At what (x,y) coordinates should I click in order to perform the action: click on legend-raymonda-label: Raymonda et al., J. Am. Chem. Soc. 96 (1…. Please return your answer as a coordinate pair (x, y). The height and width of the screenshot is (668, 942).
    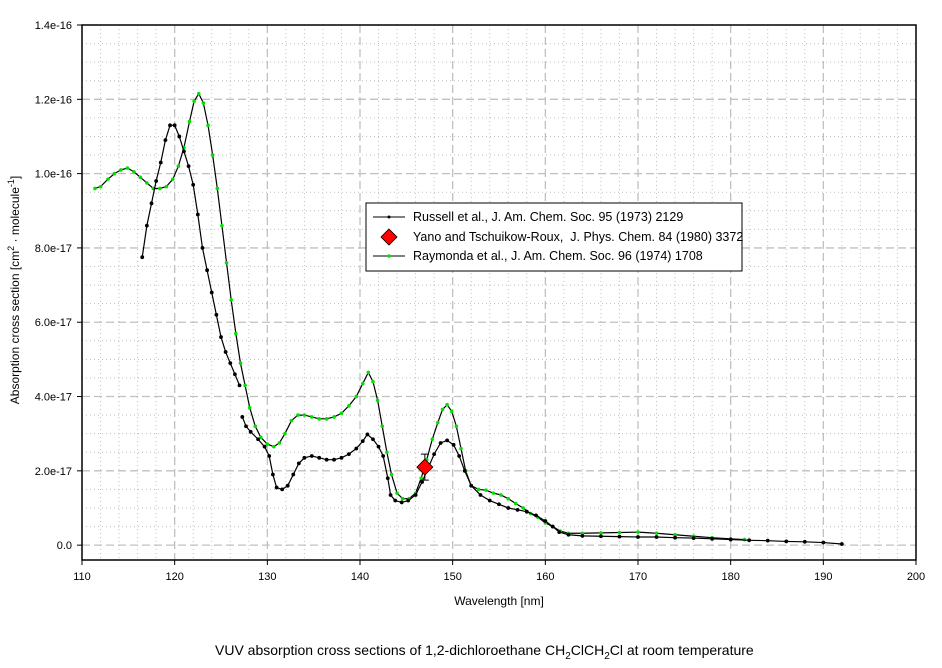
    Looking at the image, I should click on (558, 256).